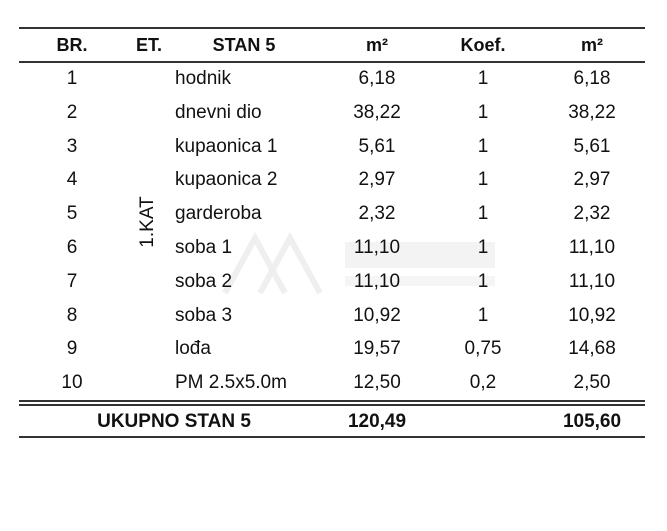 The width and height of the screenshot is (667, 531). What do you see at coordinates (592, 180) in the screenshot?
I see `cell-area2: 2,97` at bounding box center [592, 180].